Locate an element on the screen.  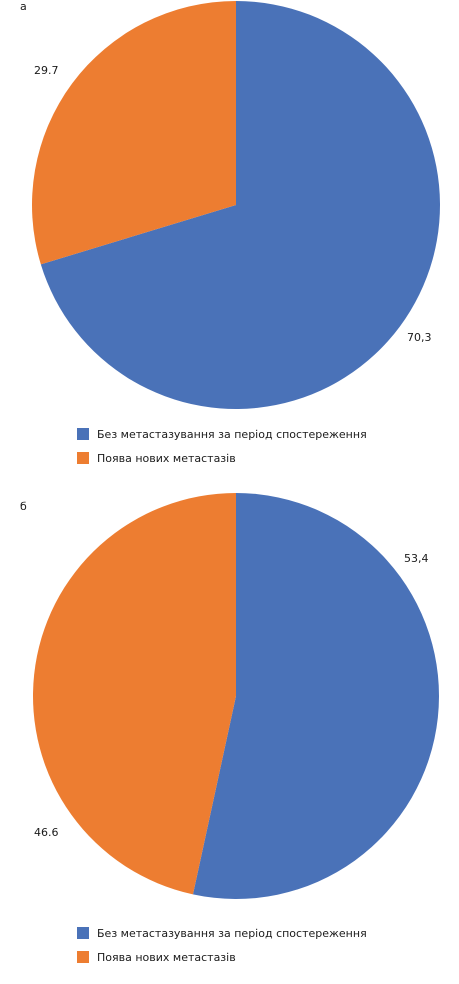
pie-slice is located at coordinates (134, 133).